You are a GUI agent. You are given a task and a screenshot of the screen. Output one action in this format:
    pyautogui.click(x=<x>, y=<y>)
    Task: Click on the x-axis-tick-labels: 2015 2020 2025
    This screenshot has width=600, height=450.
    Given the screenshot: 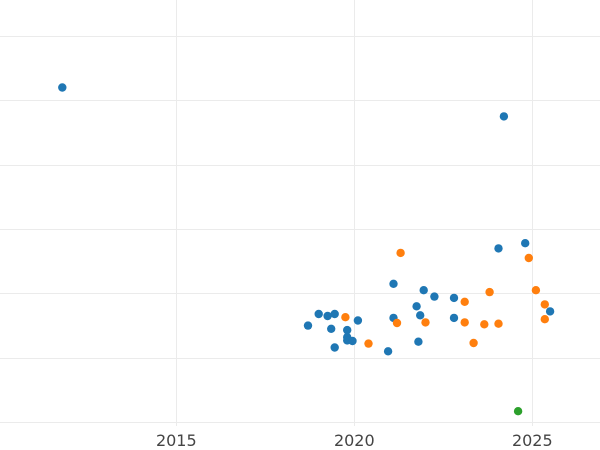 What is the action you would take?
    pyautogui.click(x=354, y=440)
    